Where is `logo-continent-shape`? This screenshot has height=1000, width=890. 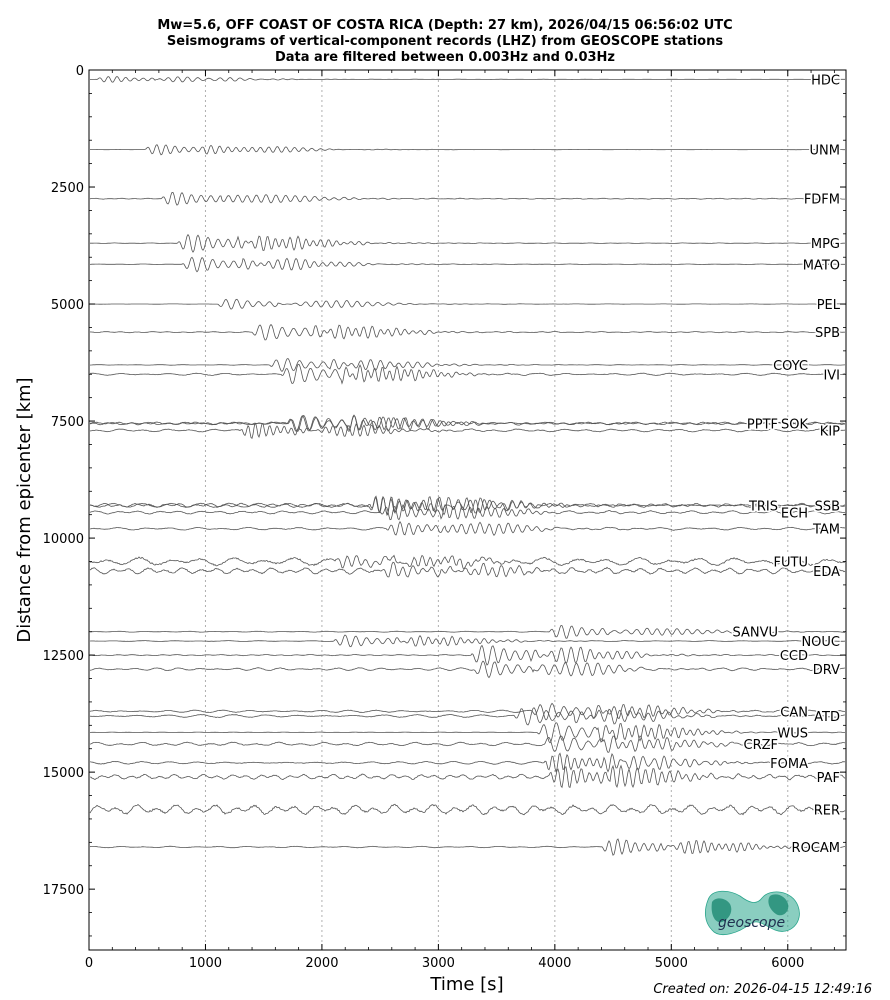 logo-continent-shape is located at coordinates (750, 908).